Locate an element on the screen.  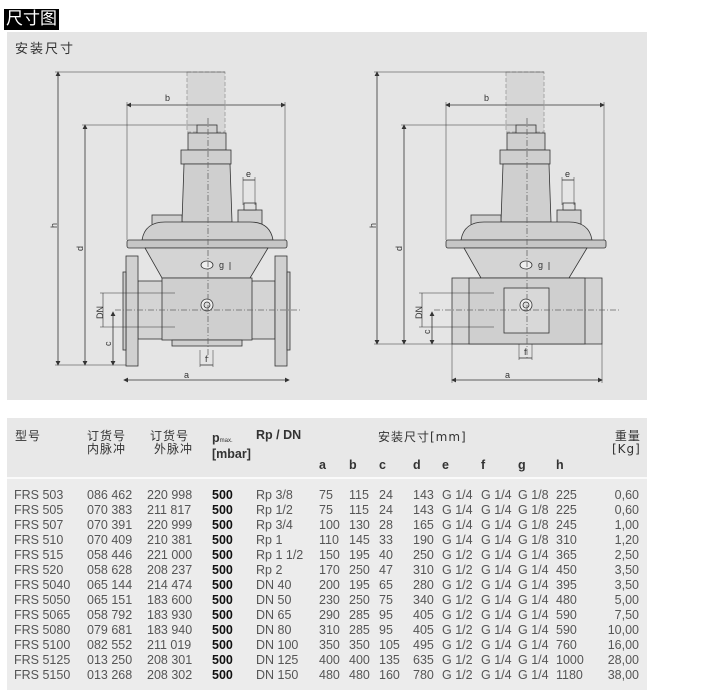
cell-model: FRS 5100 is located at coordinates (42, 645).